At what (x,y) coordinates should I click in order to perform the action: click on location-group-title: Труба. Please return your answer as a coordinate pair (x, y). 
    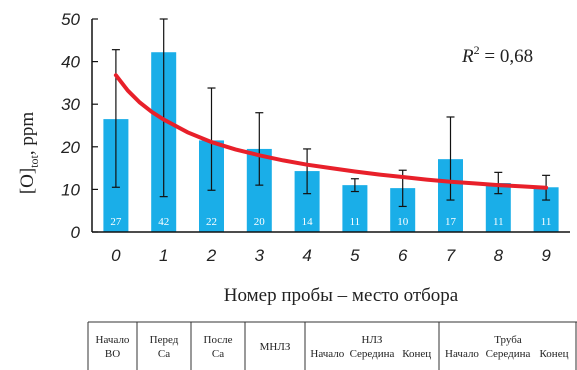
    Looking at the image, I should click on (508, 340).